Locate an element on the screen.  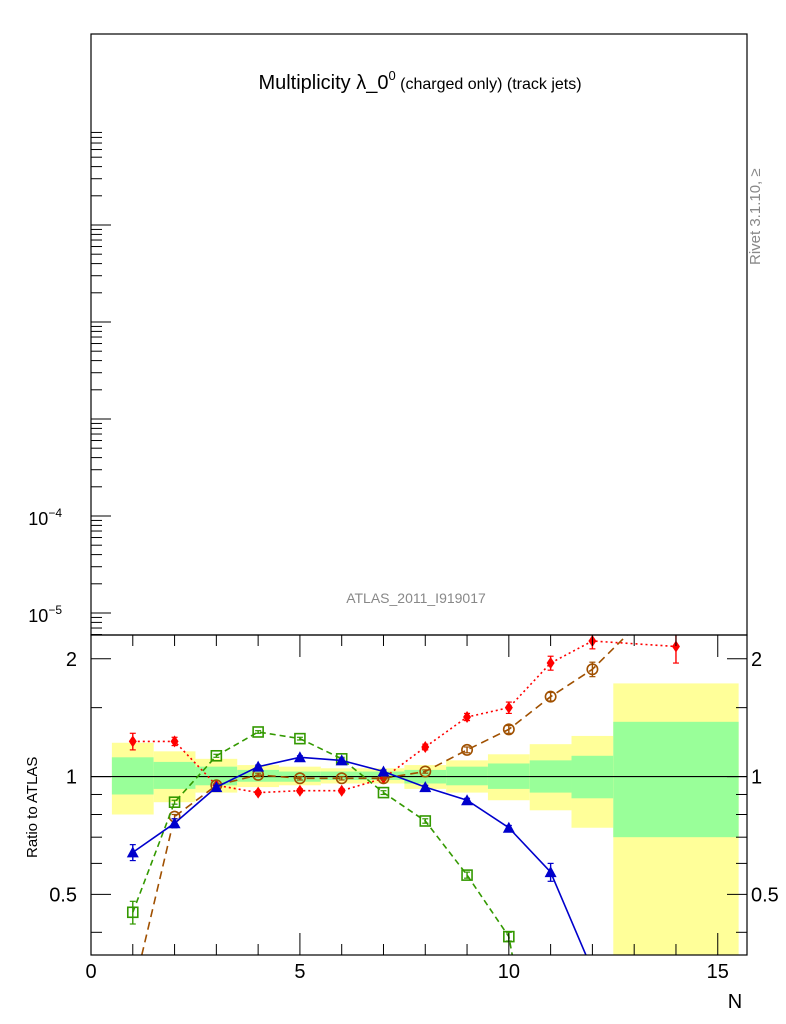
y-tick-label-left: 0.5 is located at coordinates (63, 895).